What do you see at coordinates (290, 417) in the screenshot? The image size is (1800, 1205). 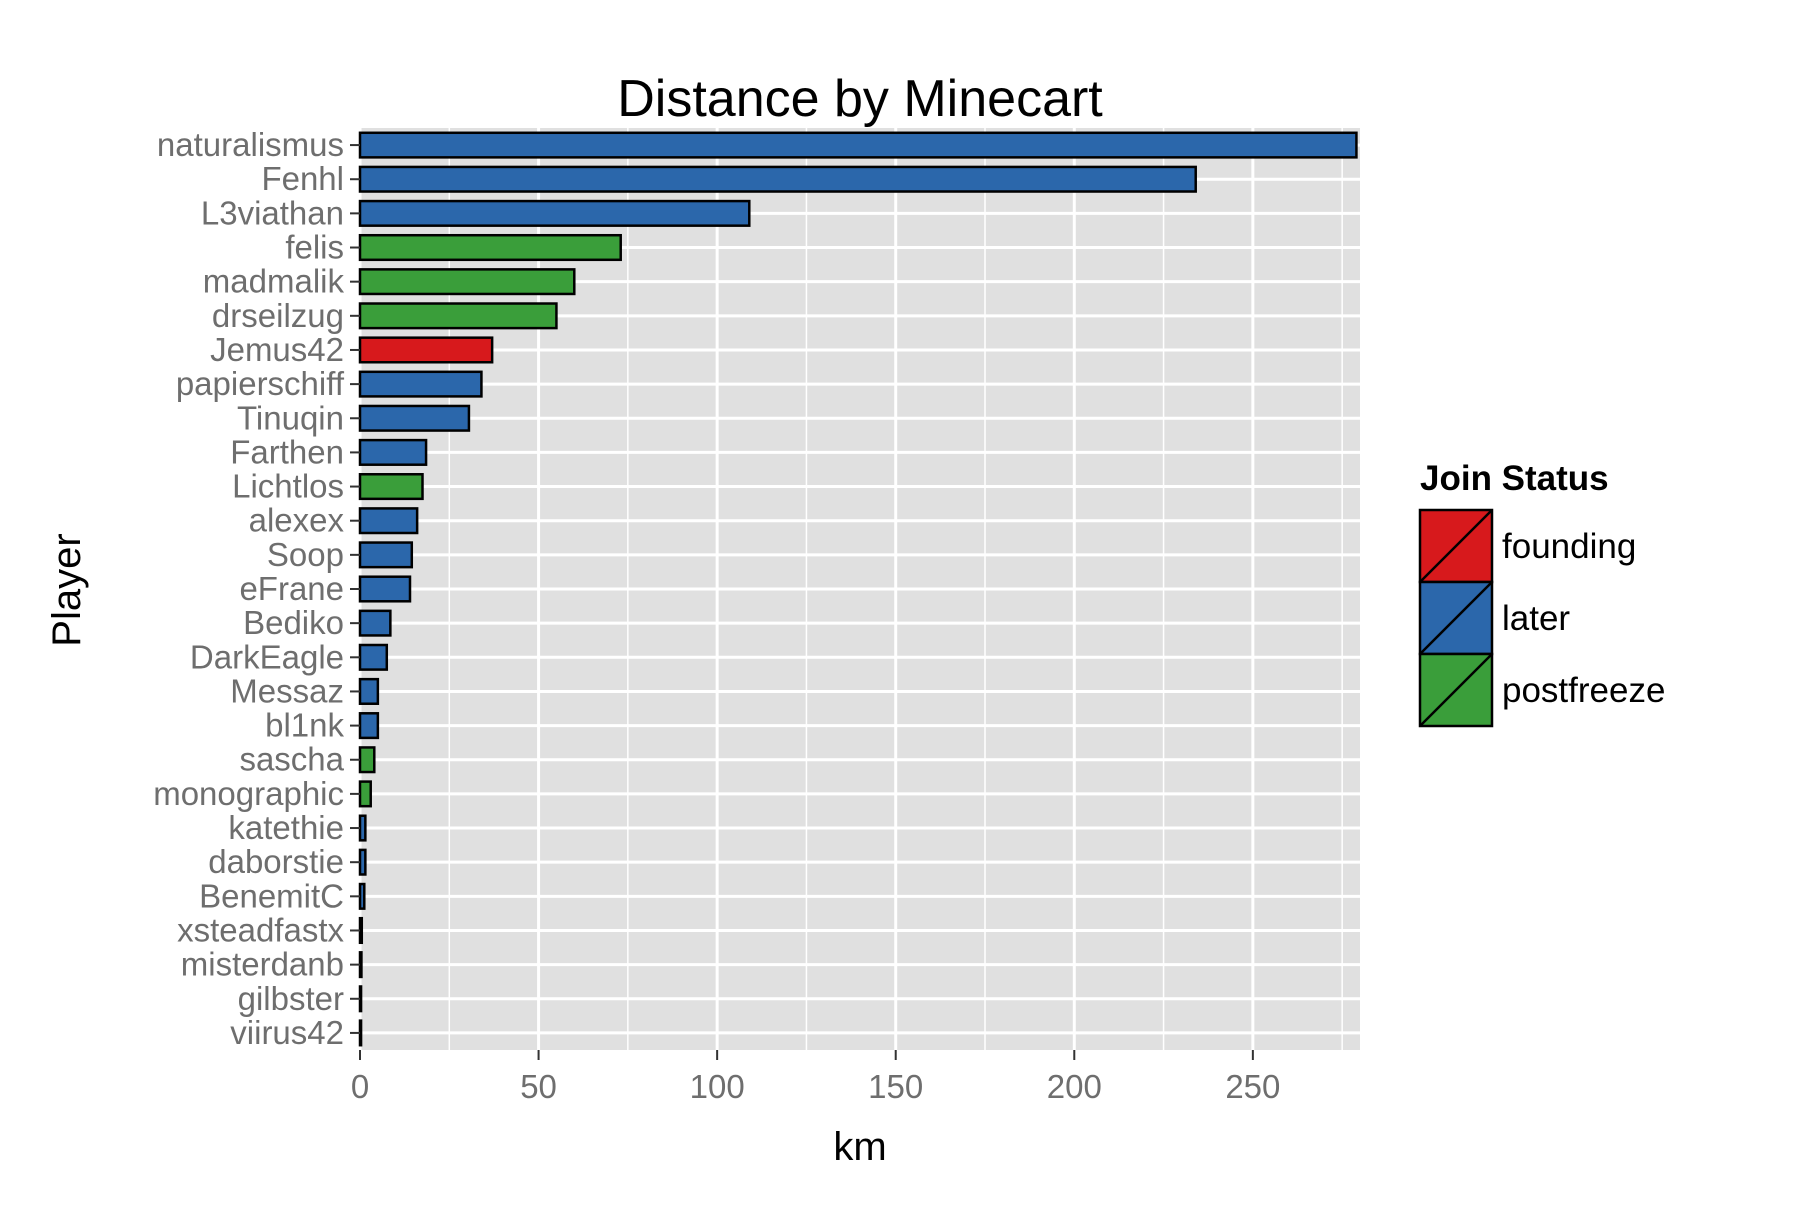 I see `y-tick-label: Tinuqin` at bounding box center [290, 417].